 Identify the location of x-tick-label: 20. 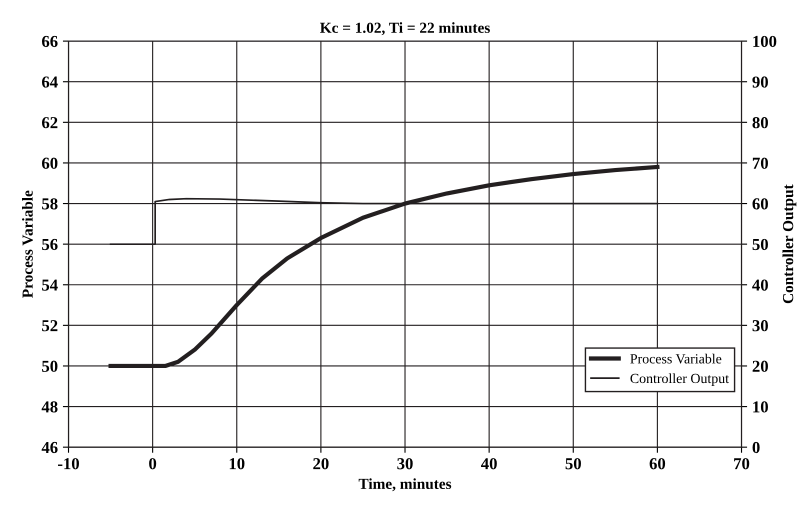
(321, 464).